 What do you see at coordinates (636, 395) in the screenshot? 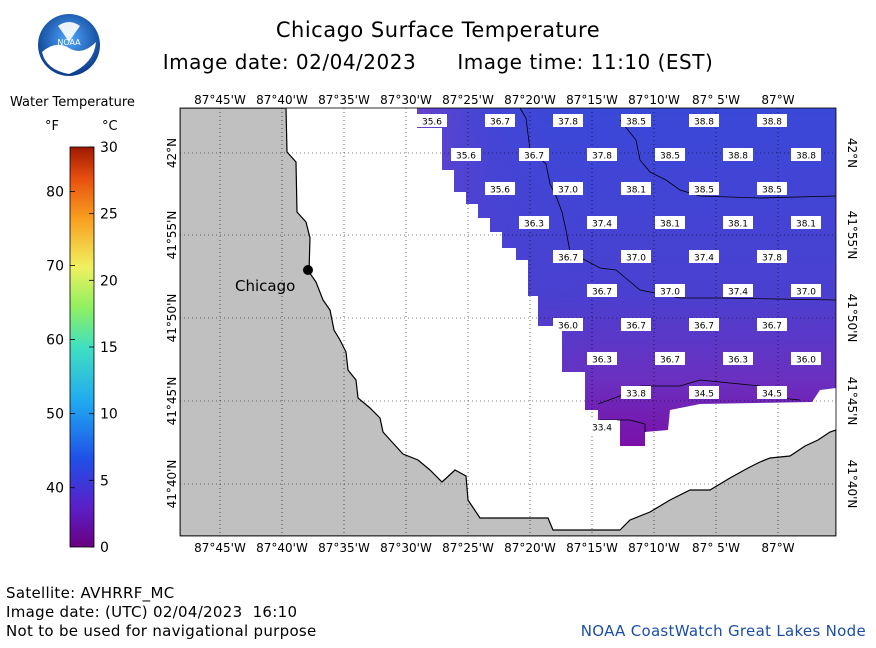
I see `sst-value: 33.8` at bounding box center [636, 395].